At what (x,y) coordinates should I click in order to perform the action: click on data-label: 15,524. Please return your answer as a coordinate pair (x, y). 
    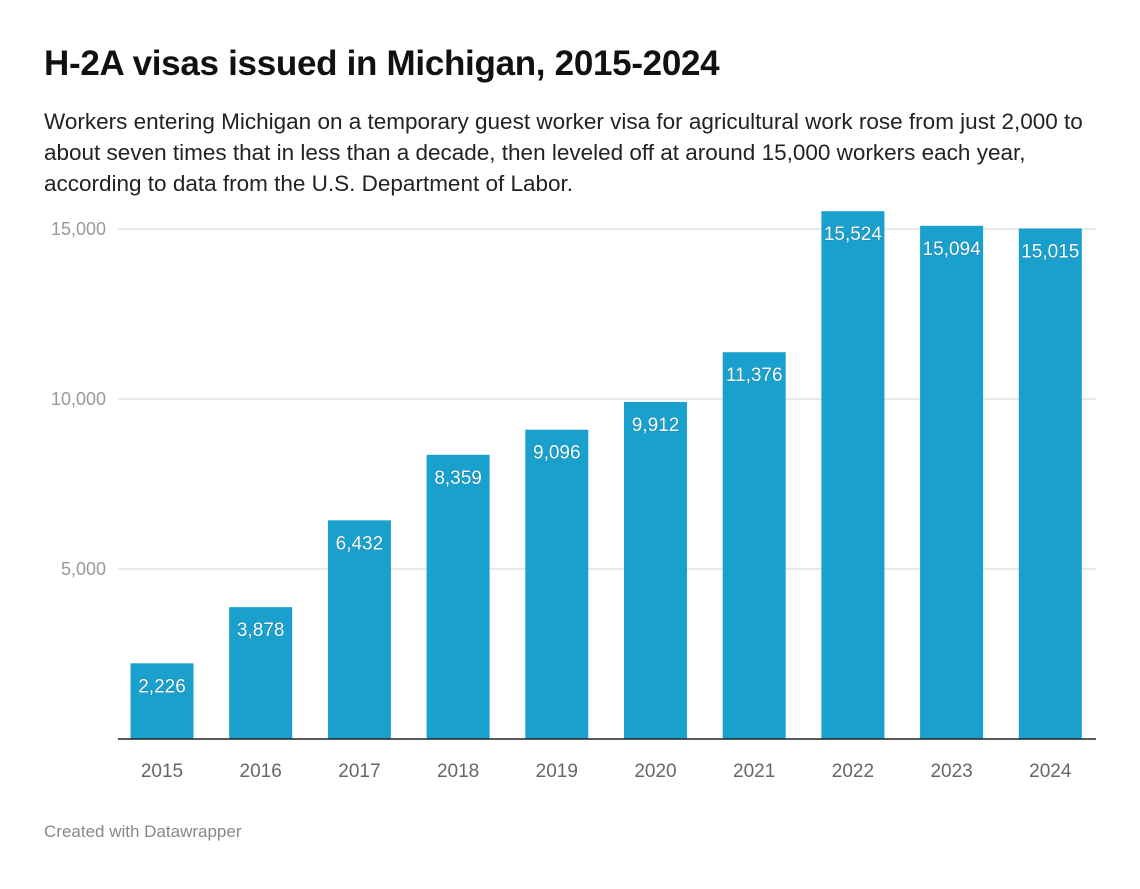
    Looking at the image, I should click on (853, 234).